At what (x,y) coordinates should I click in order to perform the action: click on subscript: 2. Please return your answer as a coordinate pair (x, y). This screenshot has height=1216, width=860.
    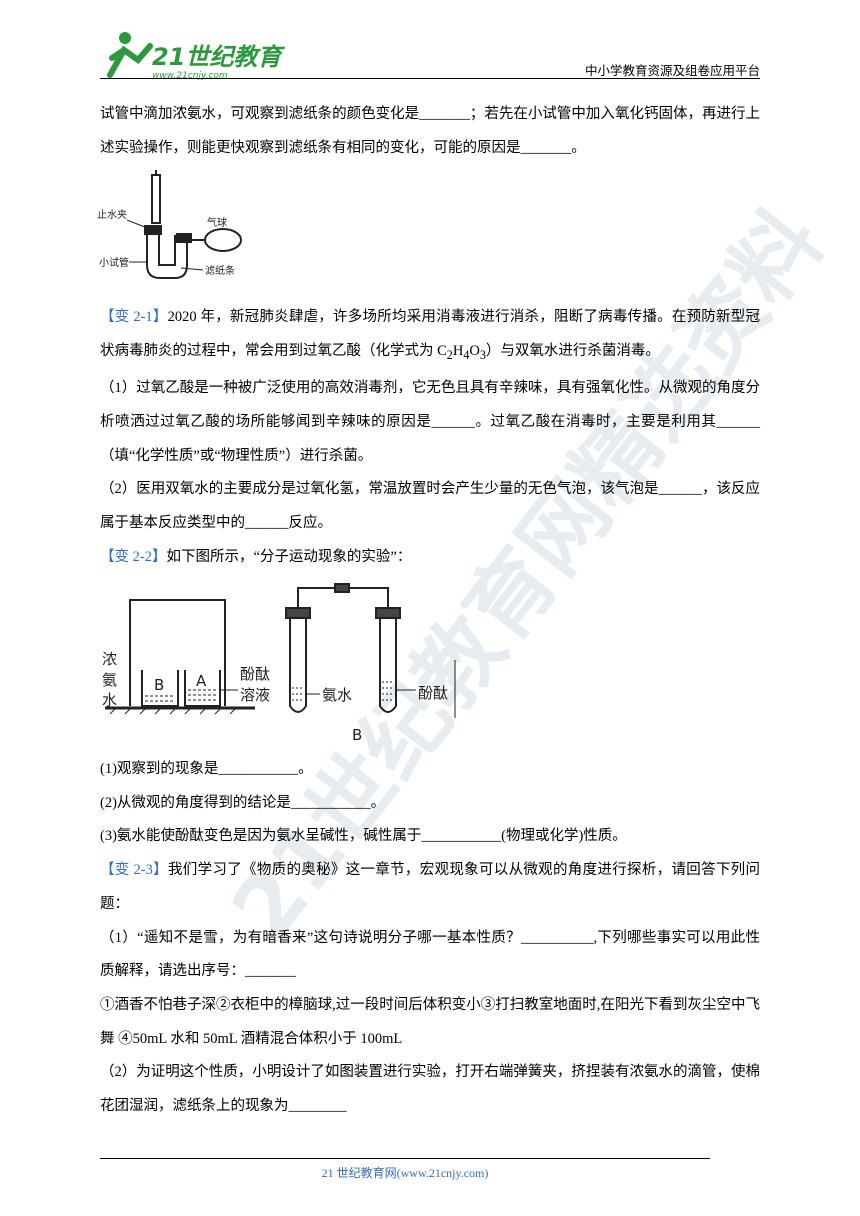
    Looking at the image, I should click on (449, 354).